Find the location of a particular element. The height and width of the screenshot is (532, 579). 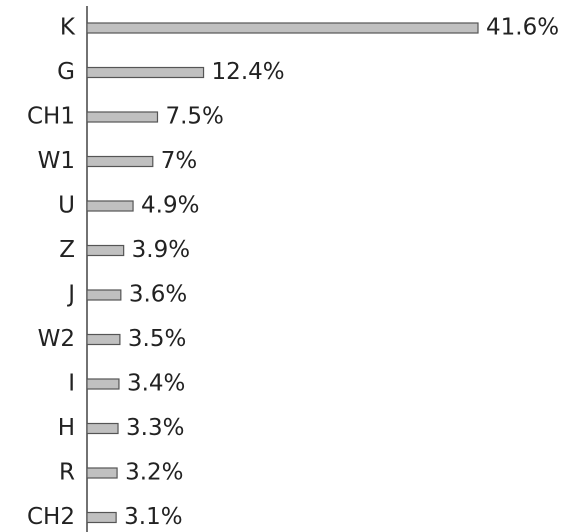

data-label: 7.5% is located at coordinates (194, 117).